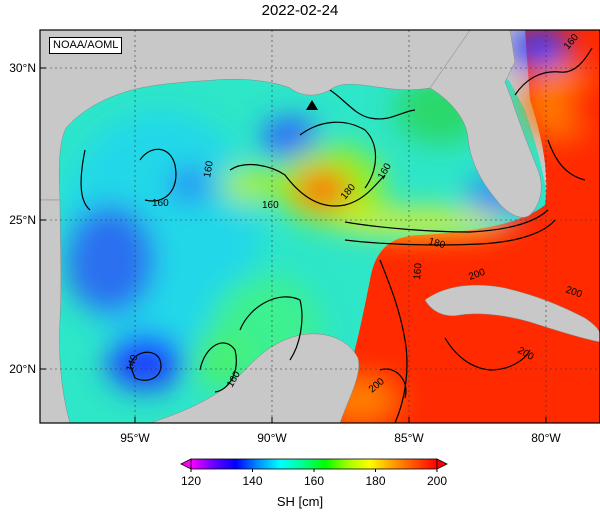  I want to click on lat-tick-label: 20°N, so click(22, 369).